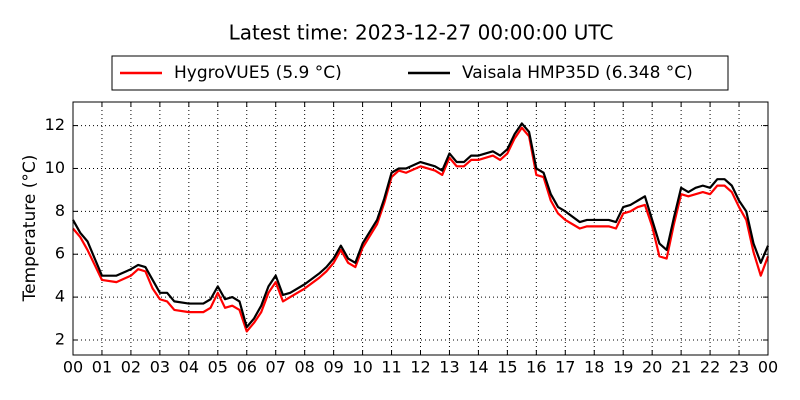  Describe the element at coordinates (102, 367) in the screenshot. I see `x-tick-label: 01` at that location.